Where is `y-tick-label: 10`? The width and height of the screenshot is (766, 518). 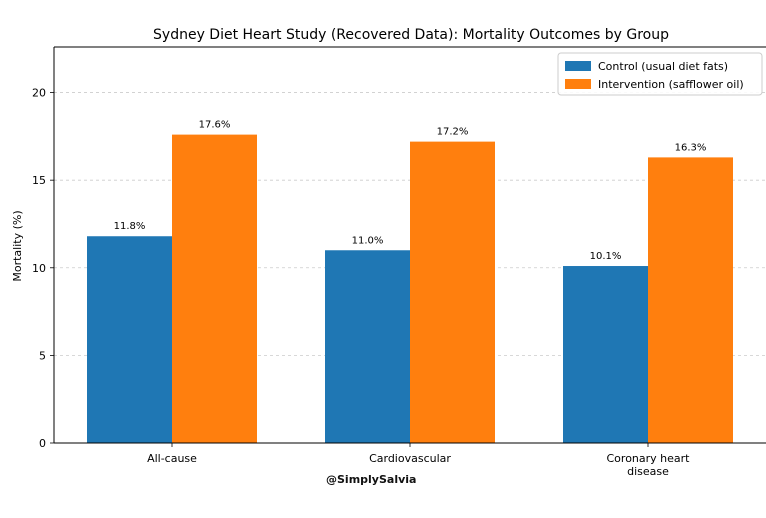 y-tick-label: 10 is located at coordinates (39, 268).